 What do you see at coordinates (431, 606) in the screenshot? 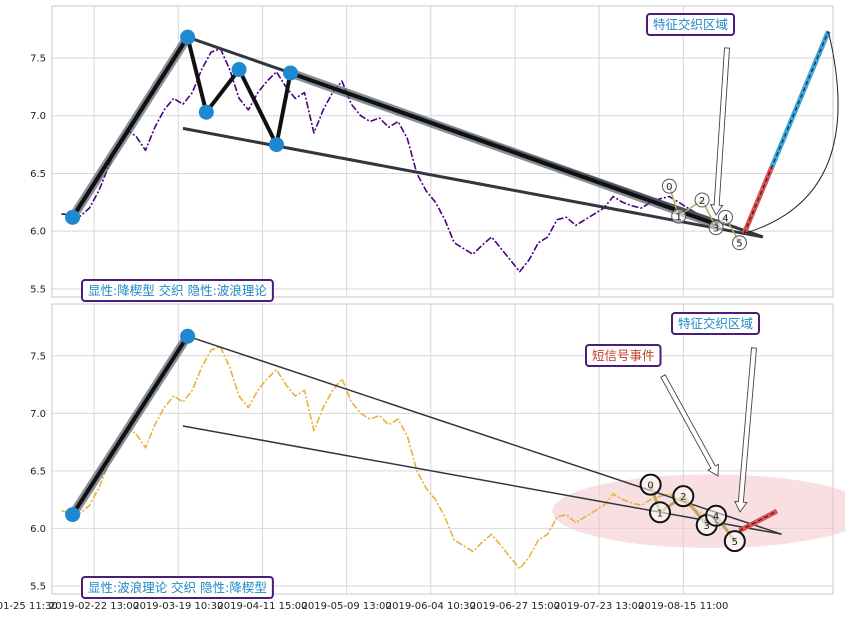
I see `x-tick-label: 2019-06-04 10:30` at bounding box center [431, 606].